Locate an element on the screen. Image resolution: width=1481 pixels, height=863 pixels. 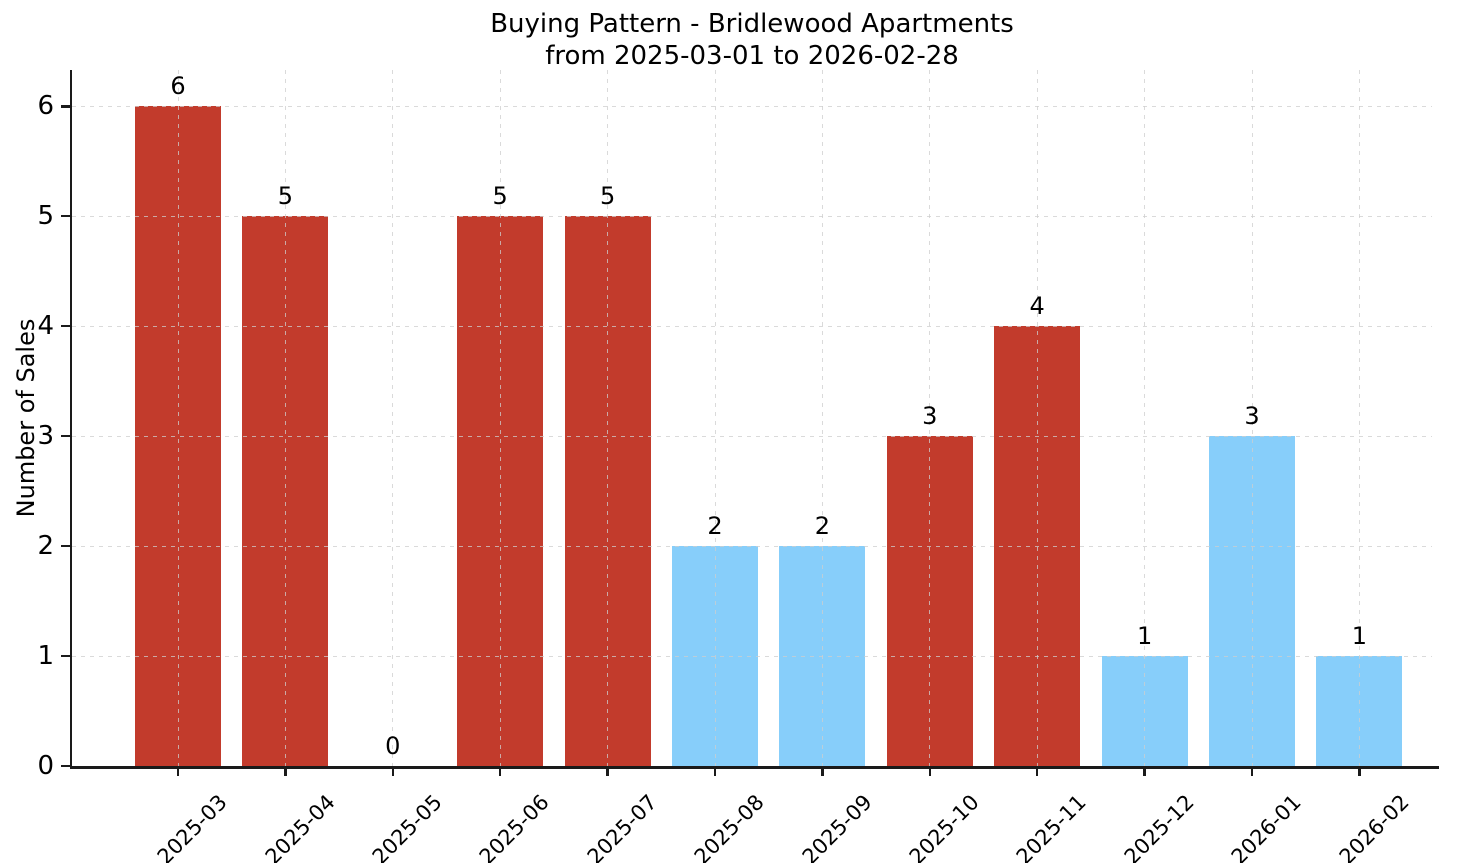
x-tick-label-text: 2025-12 is located at coordinates (1159, 826).